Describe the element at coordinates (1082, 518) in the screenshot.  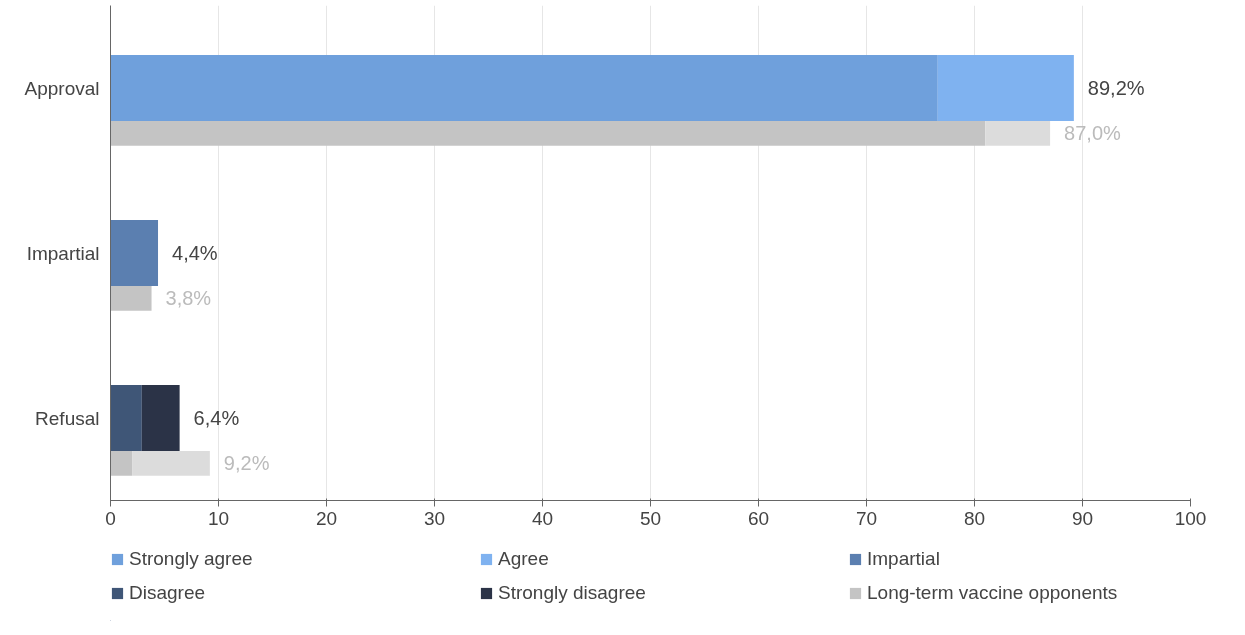
I see `x-tick-label: 90` at that location.